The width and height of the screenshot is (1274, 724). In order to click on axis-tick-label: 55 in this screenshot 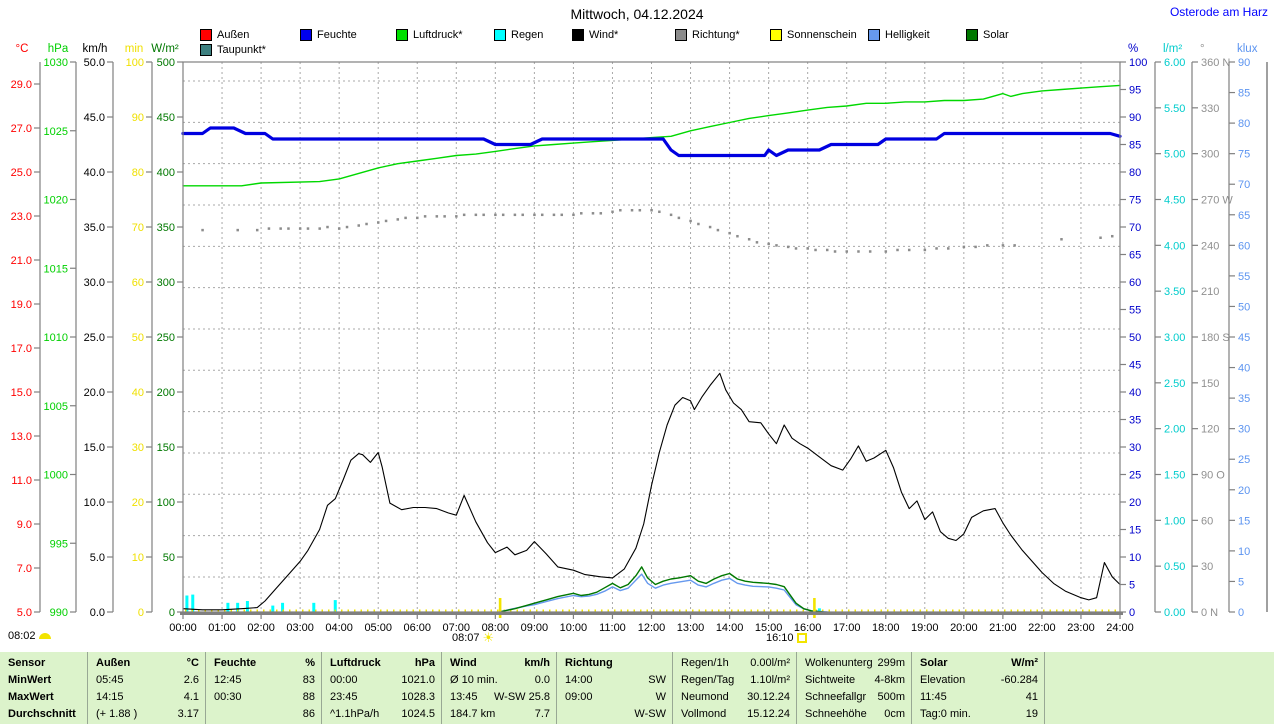, I will do `click(1244, 277)`.